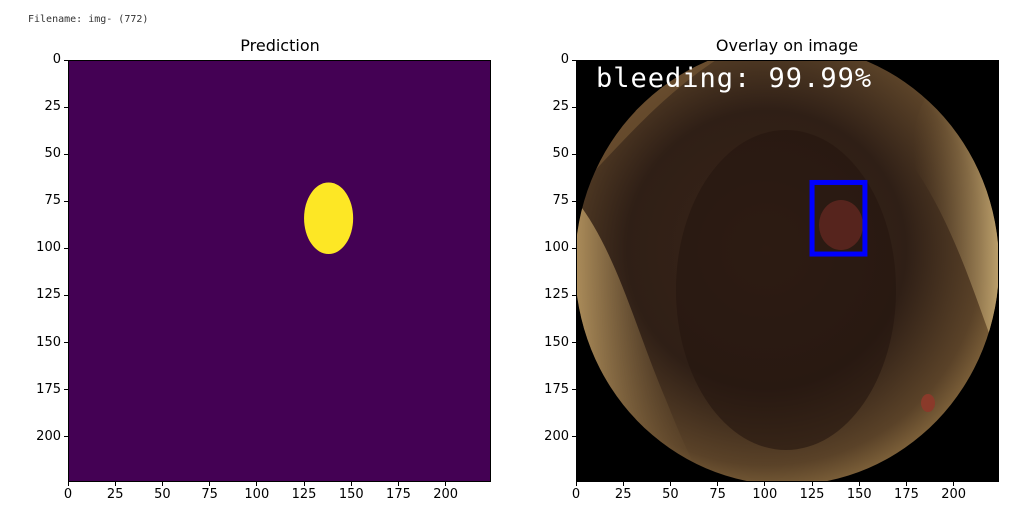  Describe the element at coordinates (734, 78) in the screenshot. I see `detection-label: bleeding: 99.99%` at that location.